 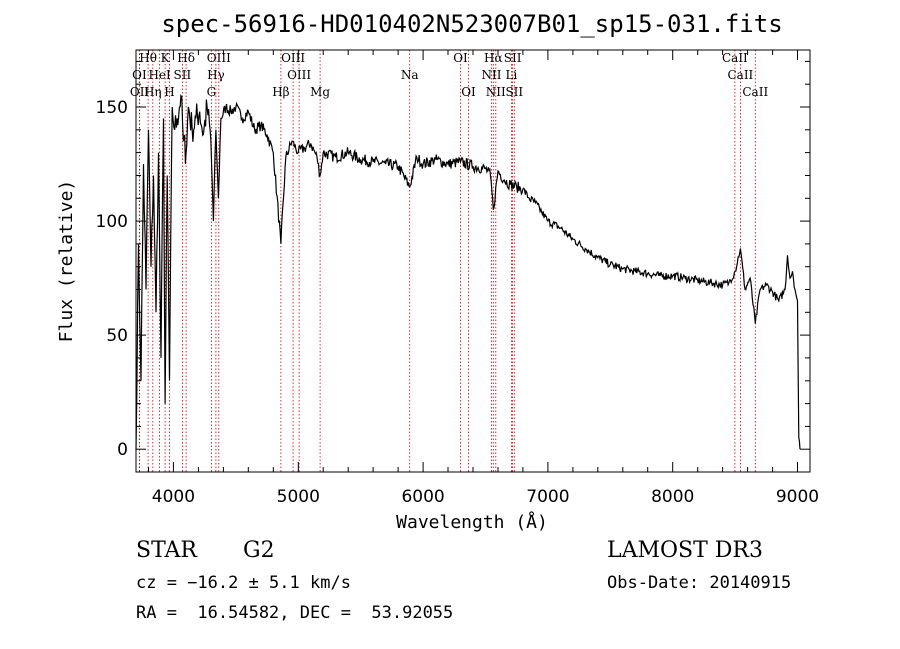 I want to click on y-axis-label: Flux (relative), so click(x=66, y=261).